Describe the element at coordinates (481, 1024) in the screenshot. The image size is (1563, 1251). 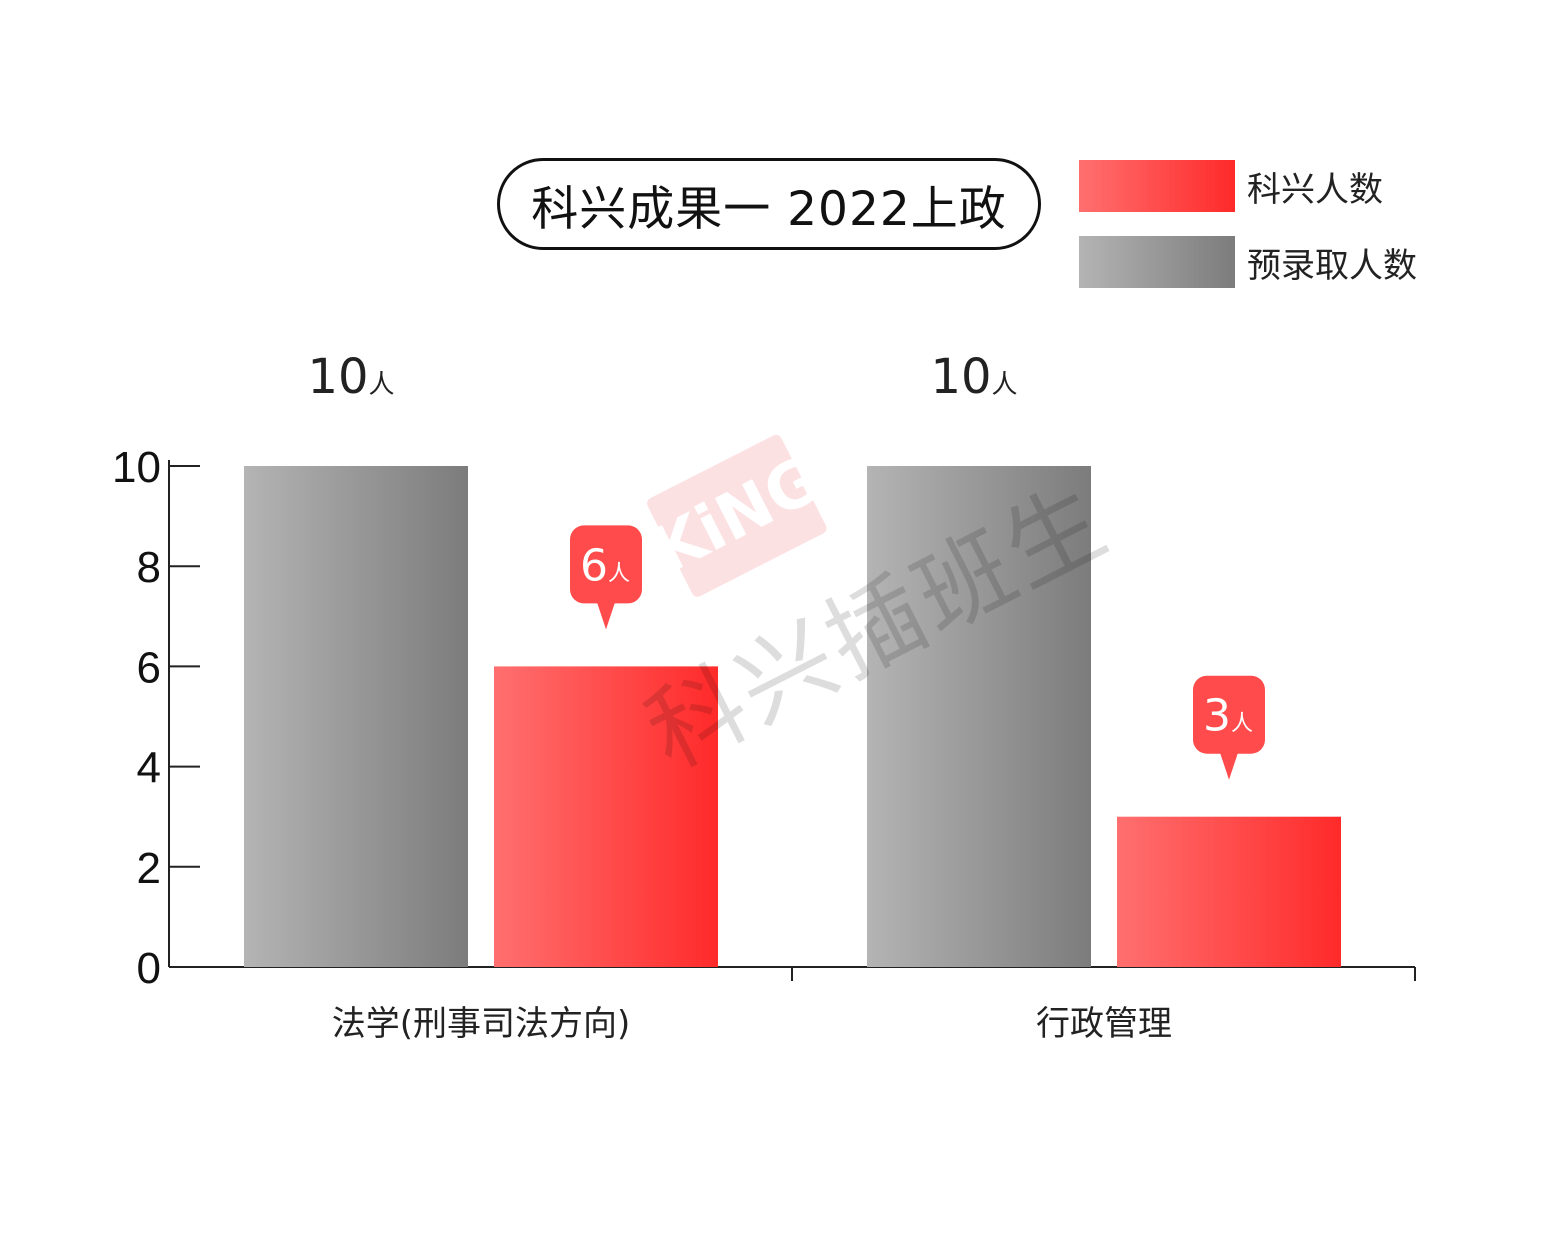
I see `x-tick-label: 法学(刑事司法方向)` at that location.